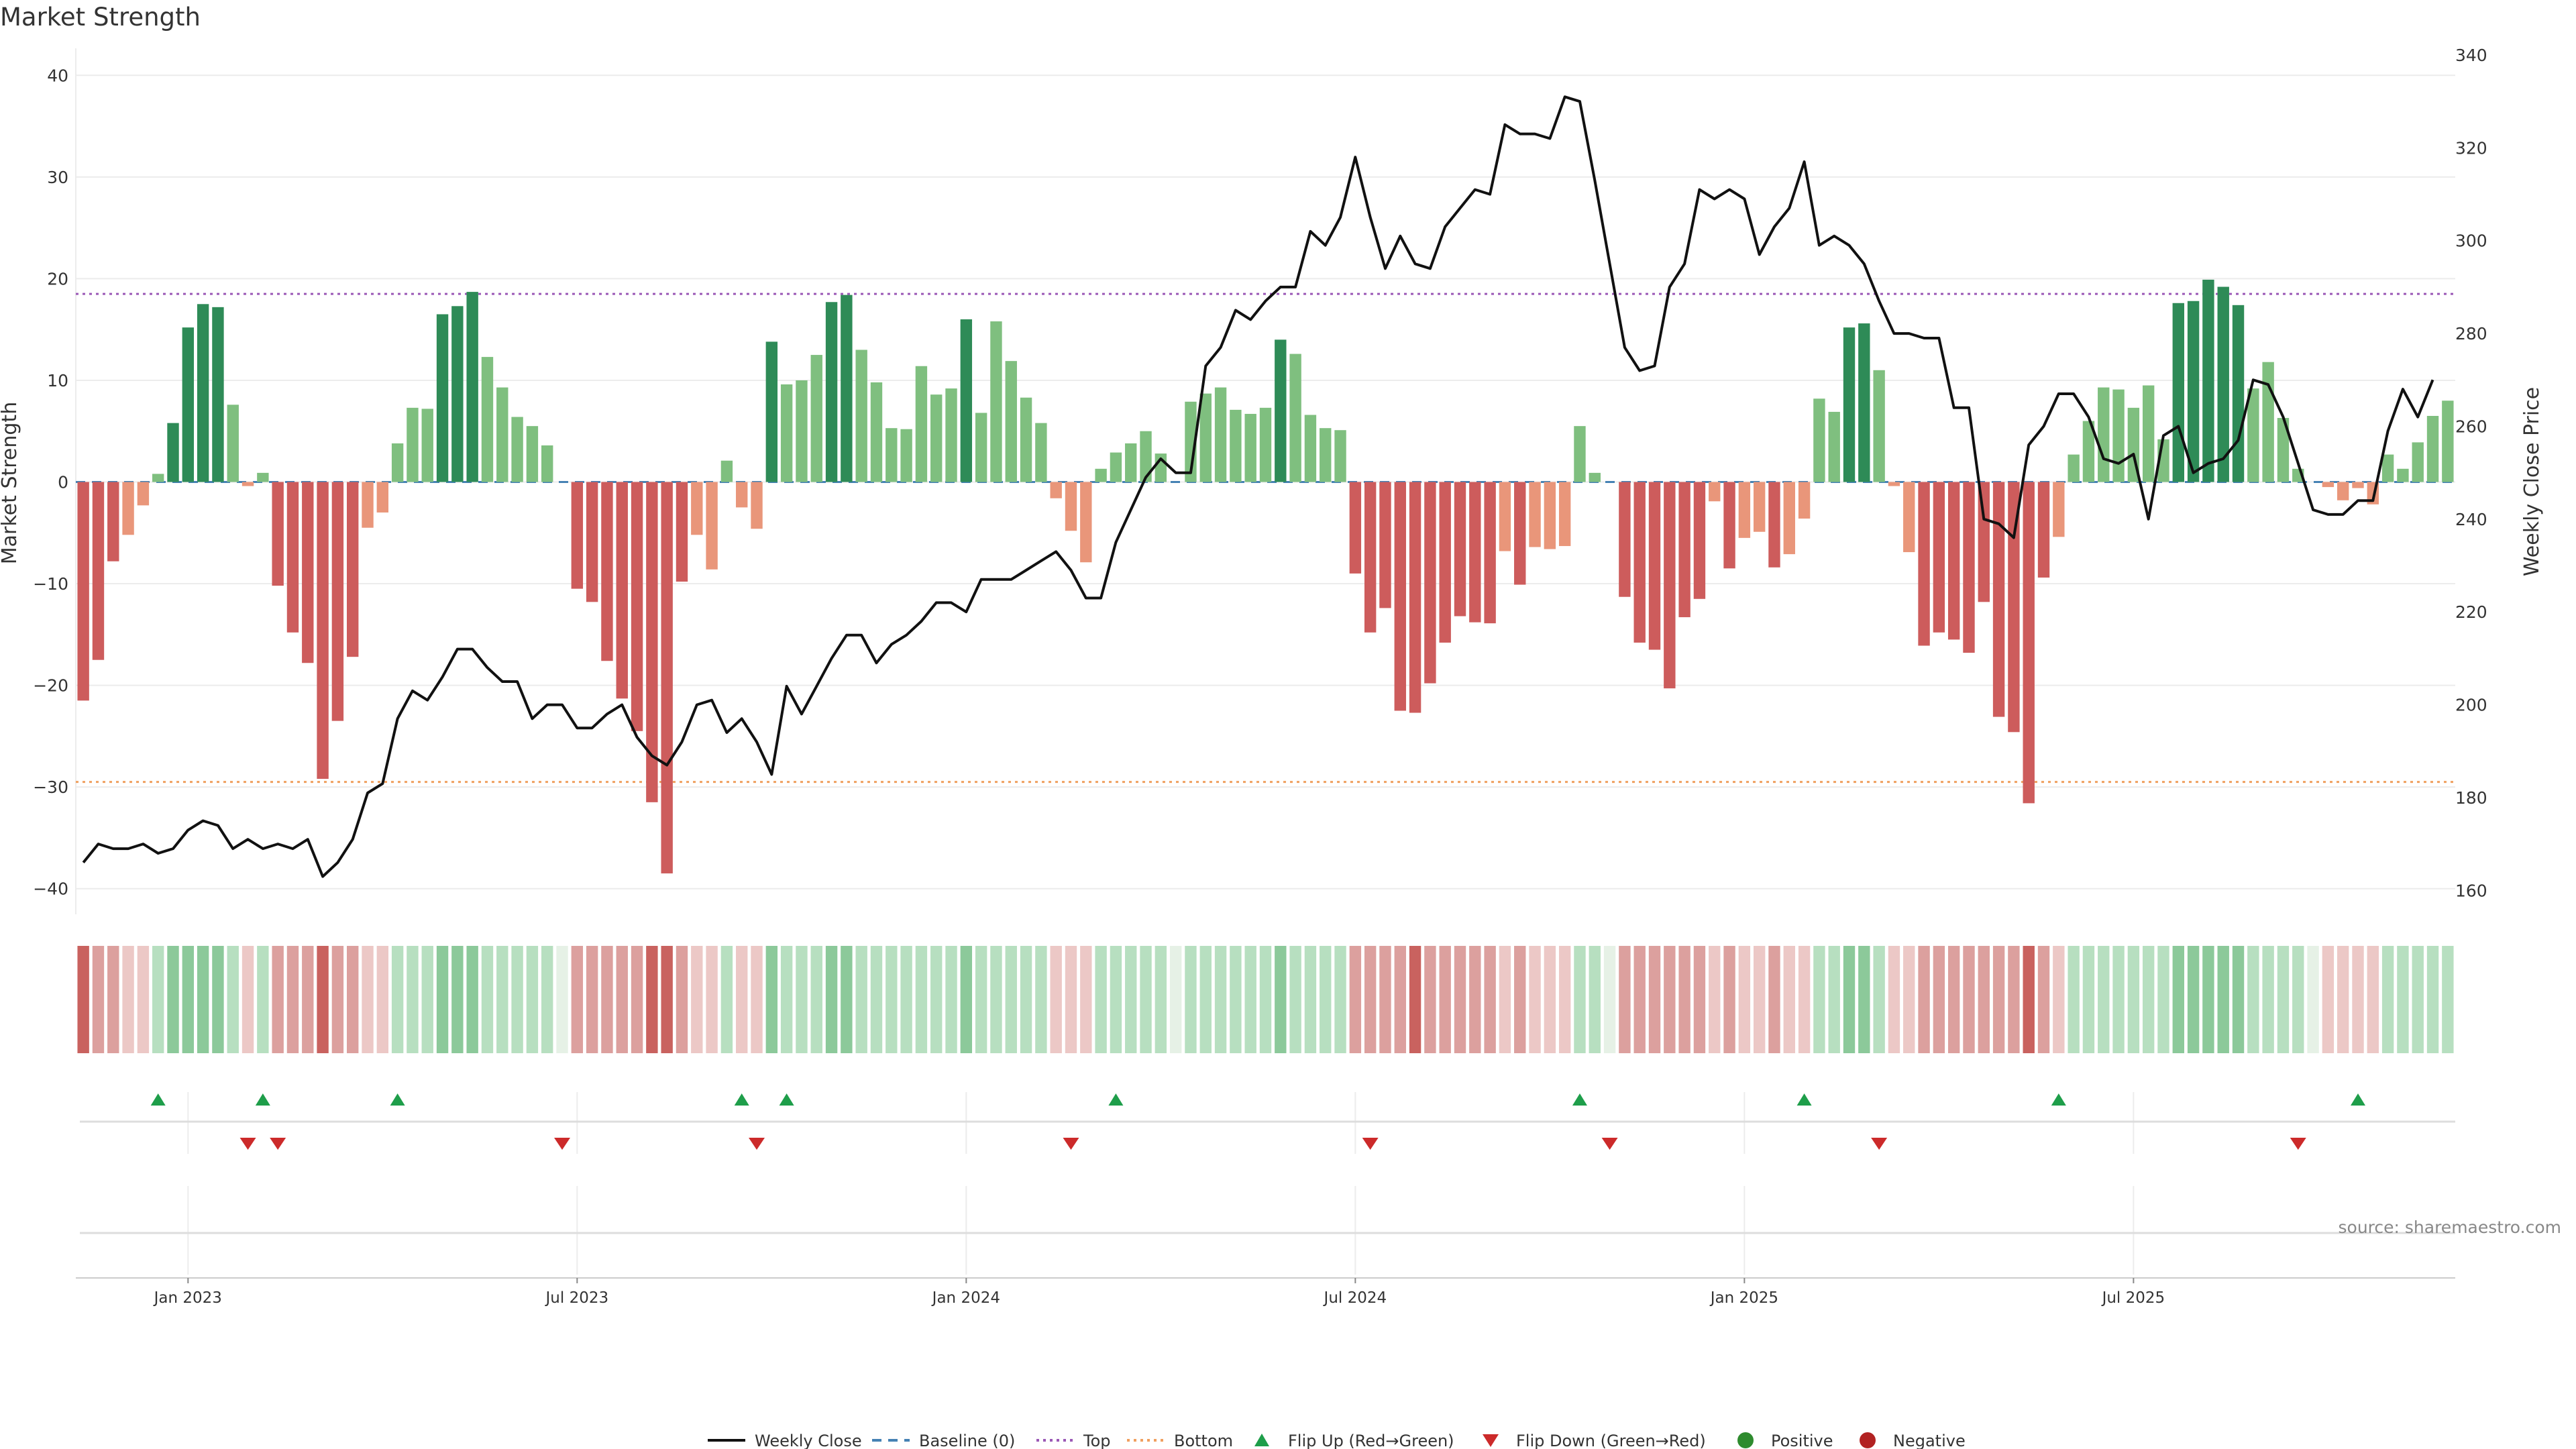 The width and height of the screenshot is (2576, 1449). Describe the element at coordinates (1802, 1440) in the screenshot. I see `legend-label: Positive` at that location.